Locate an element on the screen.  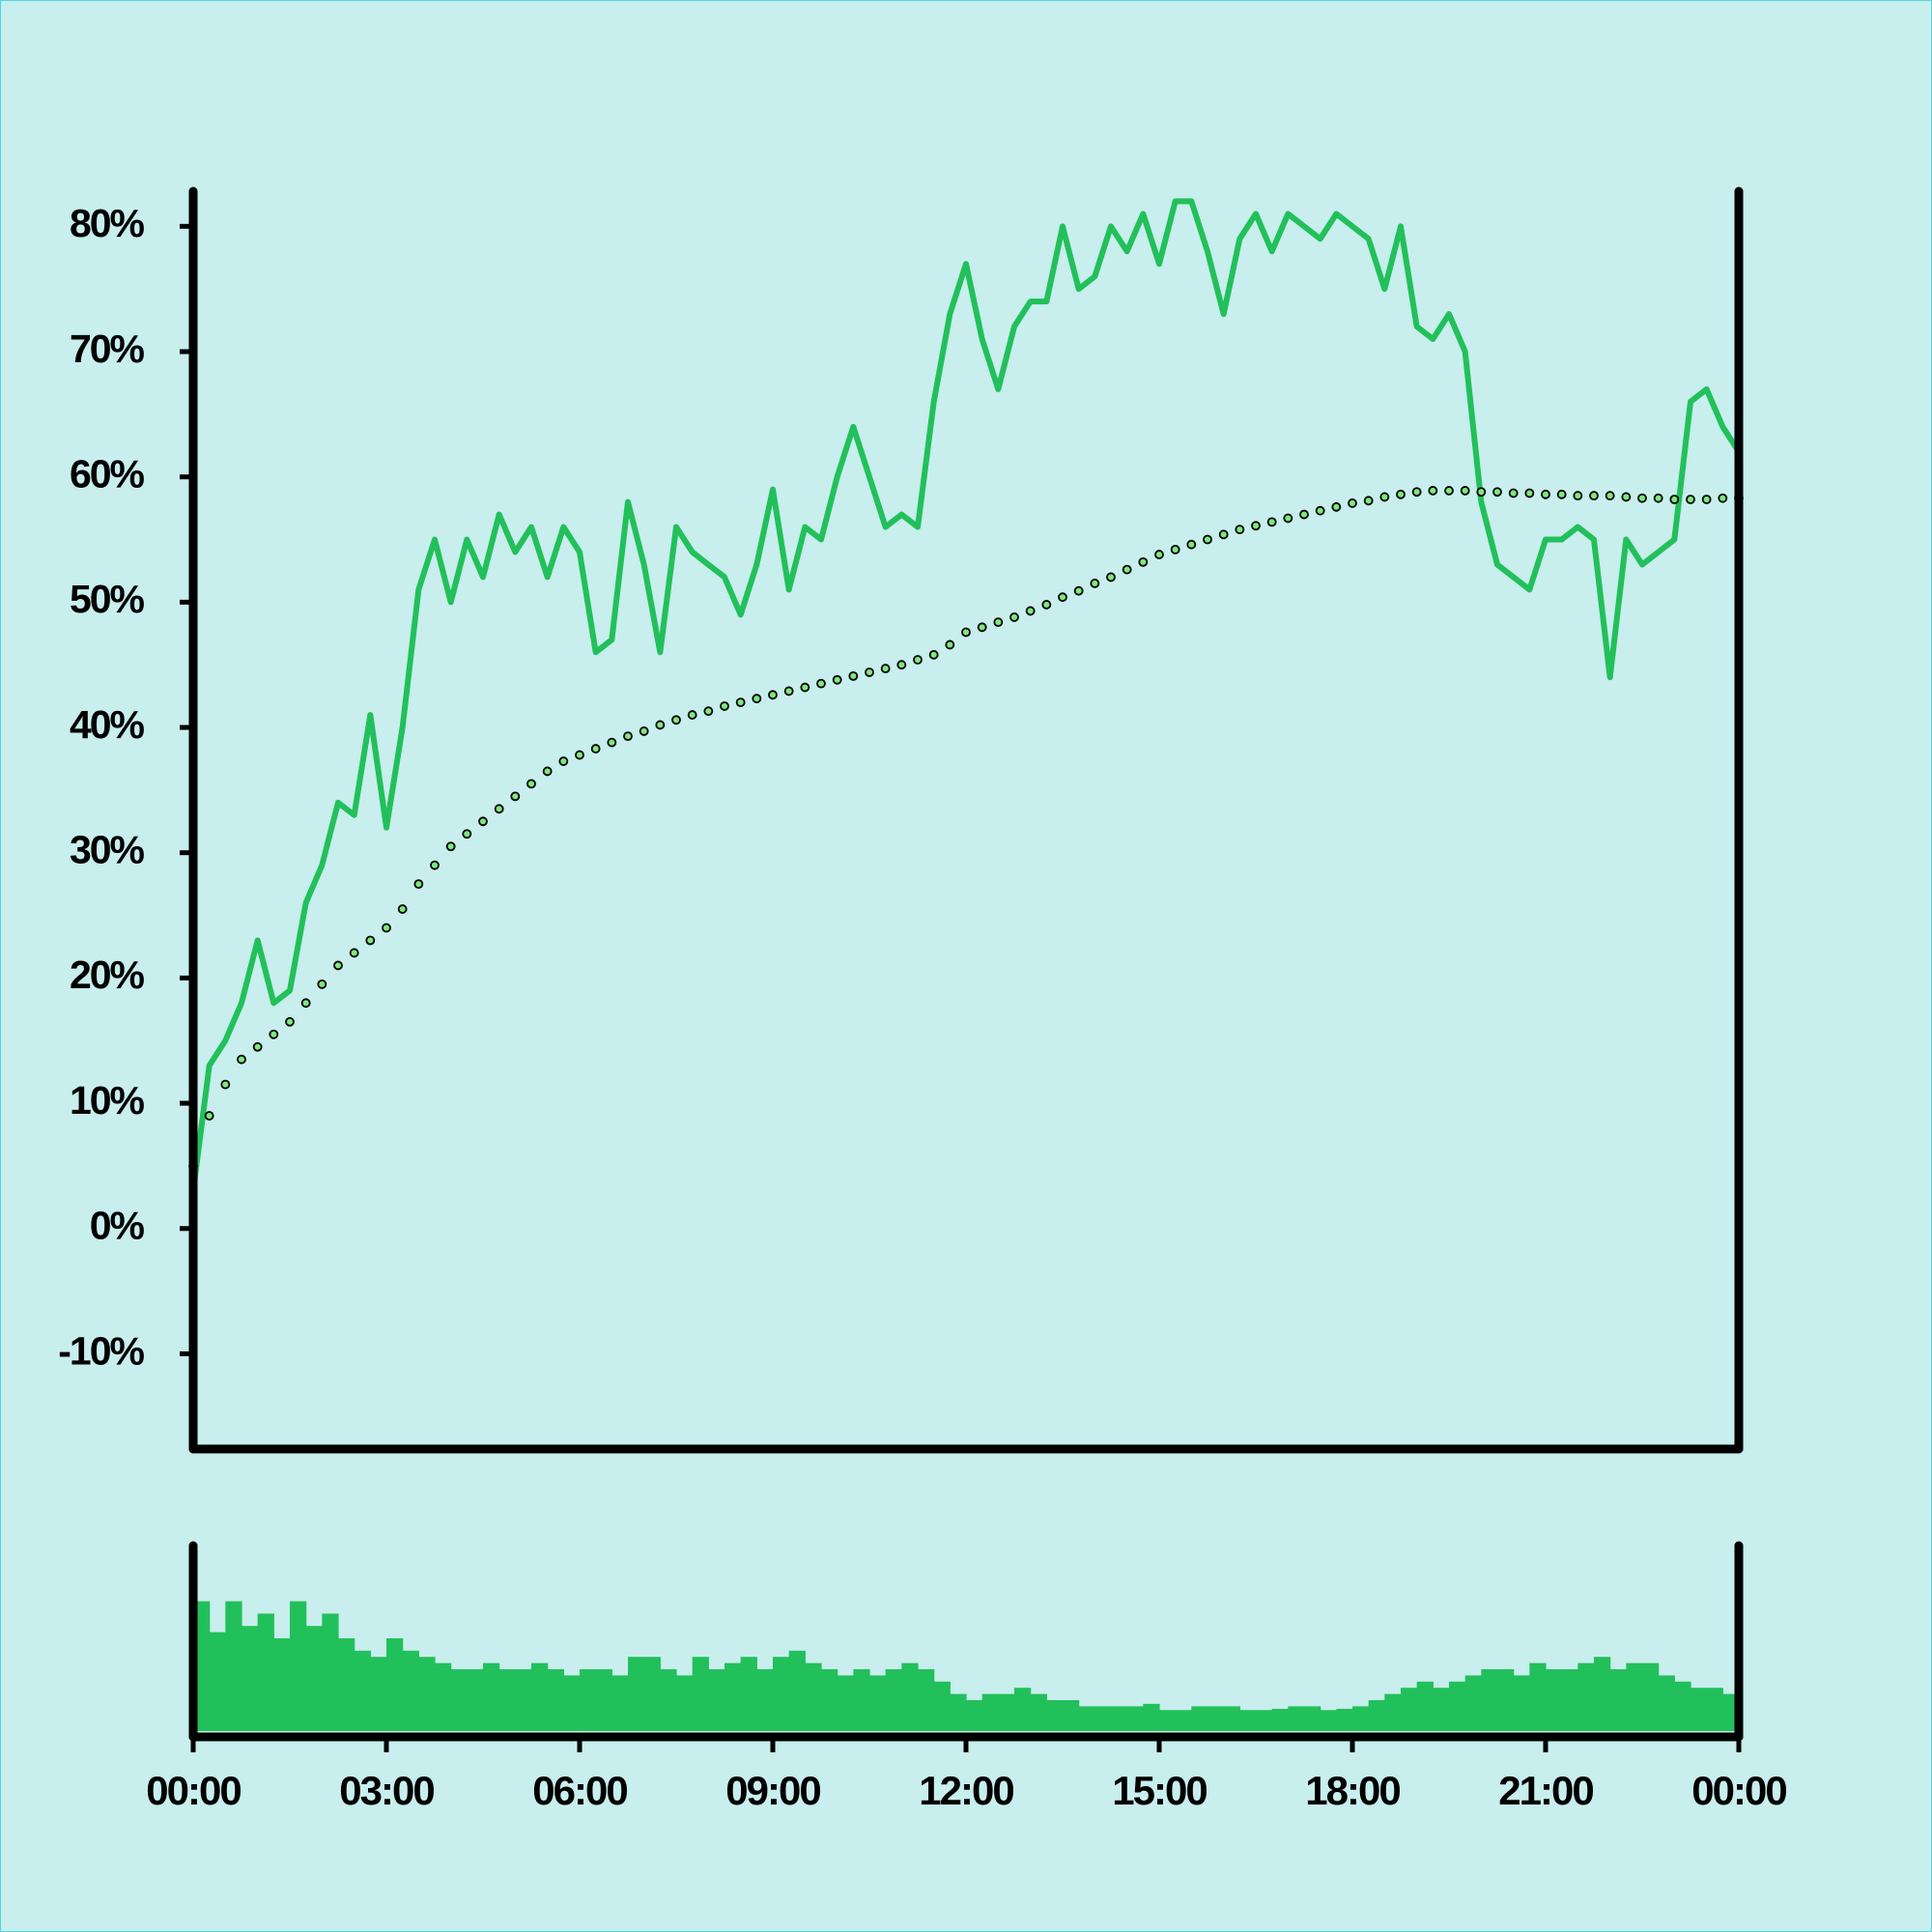
x-tick-label: 18:00 is located at coordinates (1352, 1790).